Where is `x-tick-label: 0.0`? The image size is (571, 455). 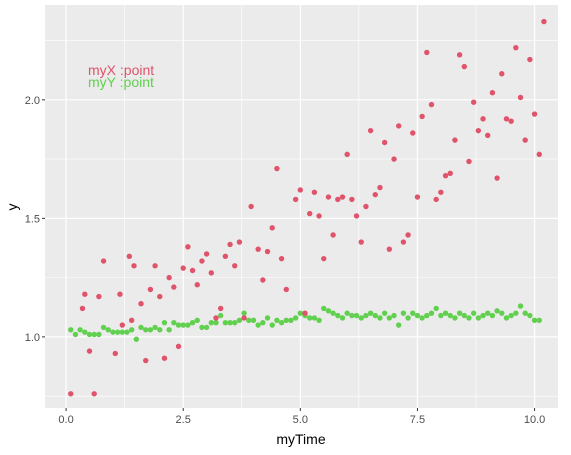 x-tick-label: 0.0 is located at coordinates (65, 420).